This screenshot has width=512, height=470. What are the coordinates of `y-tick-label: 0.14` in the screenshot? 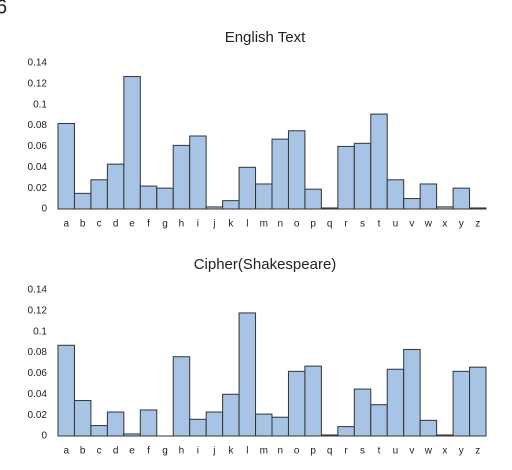 It's located at (38, 290).